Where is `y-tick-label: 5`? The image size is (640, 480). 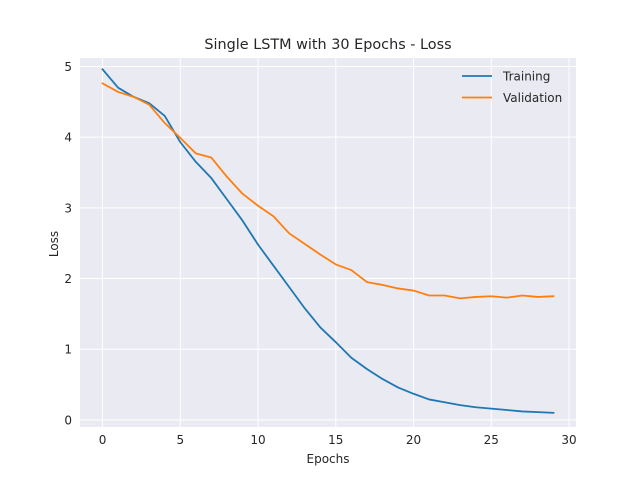 y-tick-label: 5 is located at coordinates (68, 67).